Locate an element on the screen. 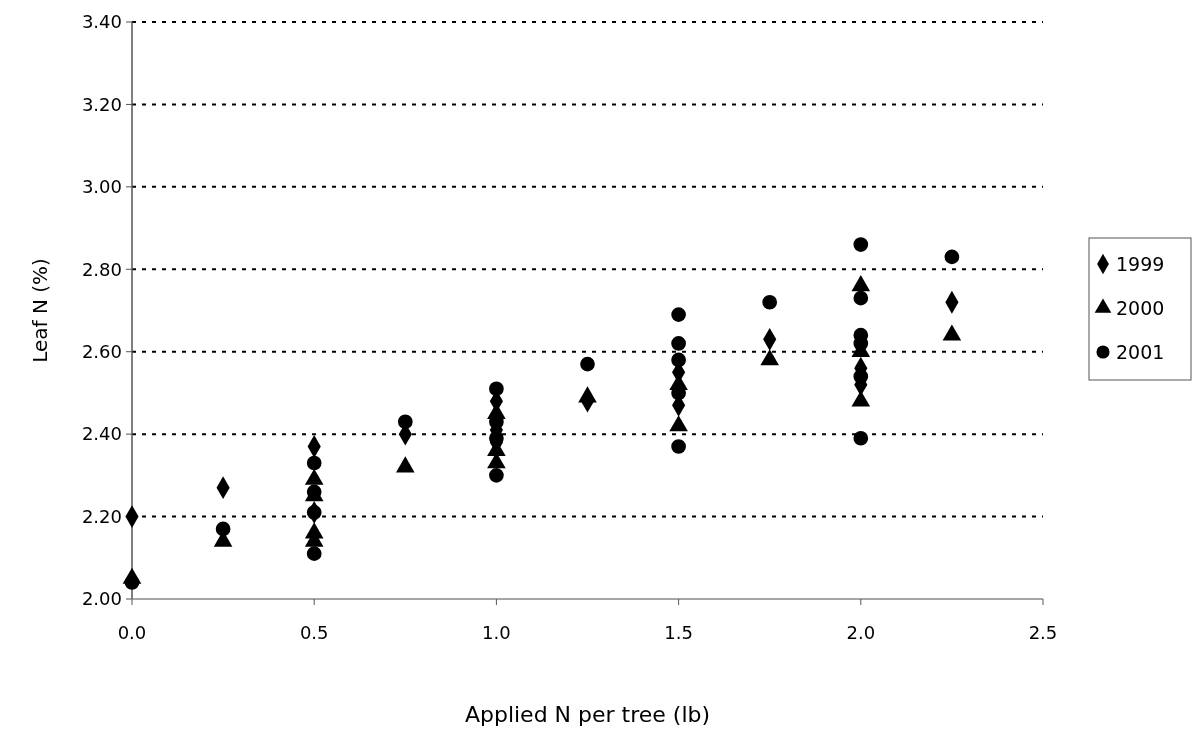 The width and height of the screenshot is (1194, 734). legend-label: 2000 is located at coordinates (1140, 307).